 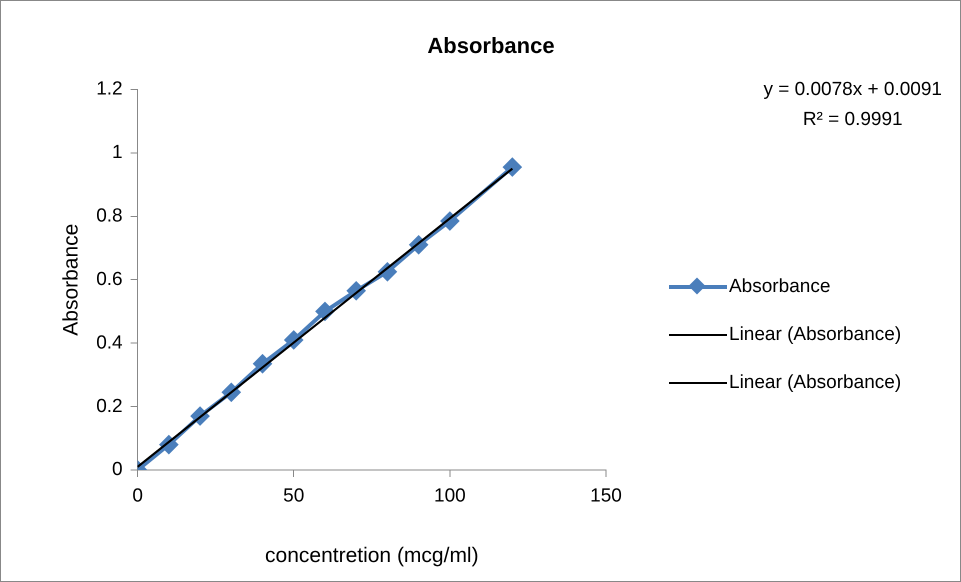 What do you see at coordinates (293, 496) in the screenshot?
I see `x-tick-label: 50` at bounding box center [293, 496].